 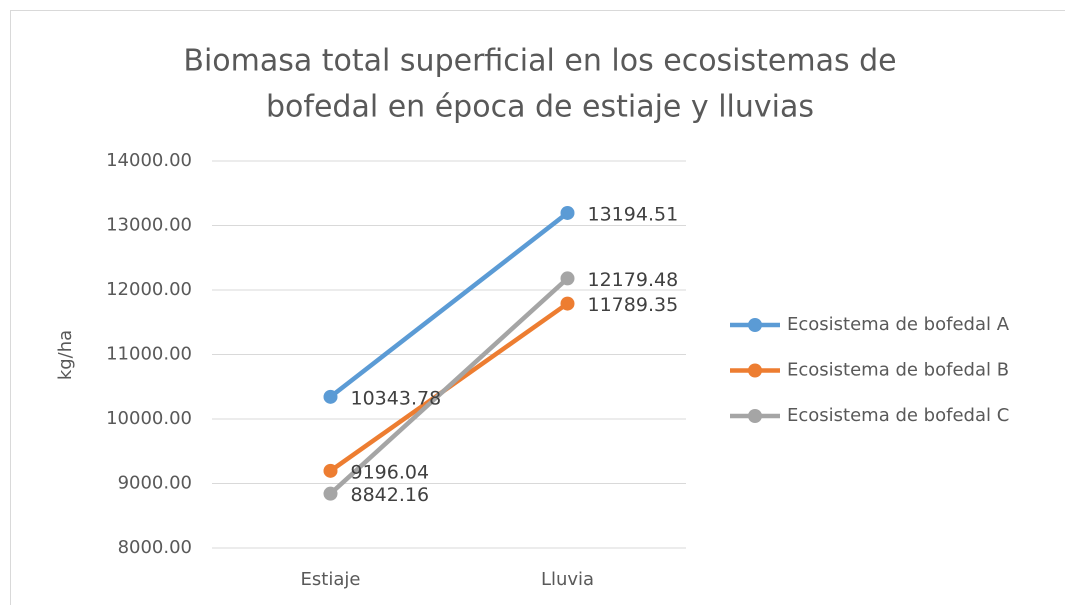 What do you see at coordinates (633, 280) in the screenshot?
I see `data-label: 12179.48` at bounding box center [633, 280].